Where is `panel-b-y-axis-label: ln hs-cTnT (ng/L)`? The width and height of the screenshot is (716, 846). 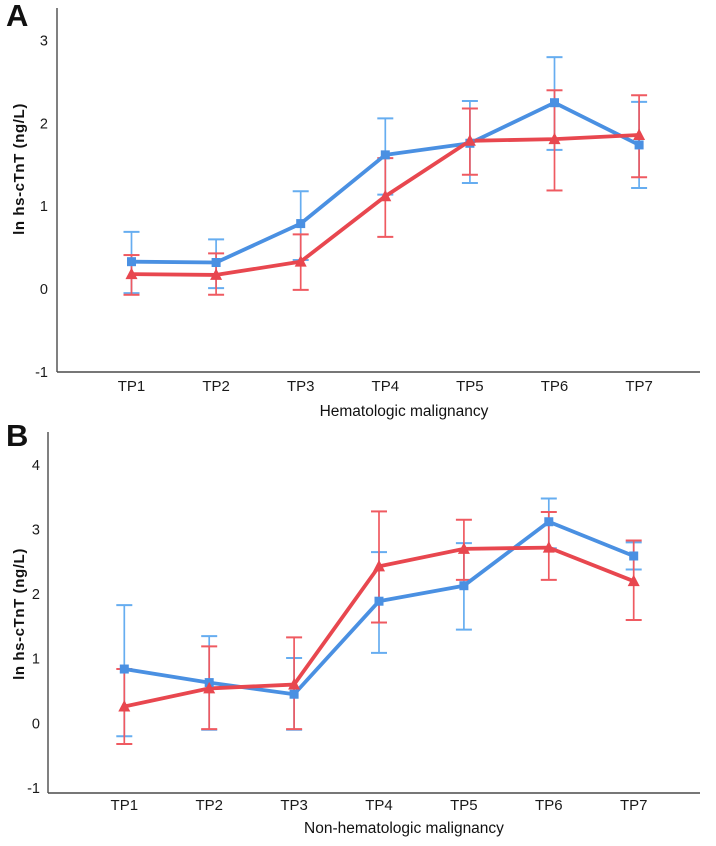 panel-b-y-axis-label: ln hs-cTnT (ng/L) is located at coordinates (19, 614).